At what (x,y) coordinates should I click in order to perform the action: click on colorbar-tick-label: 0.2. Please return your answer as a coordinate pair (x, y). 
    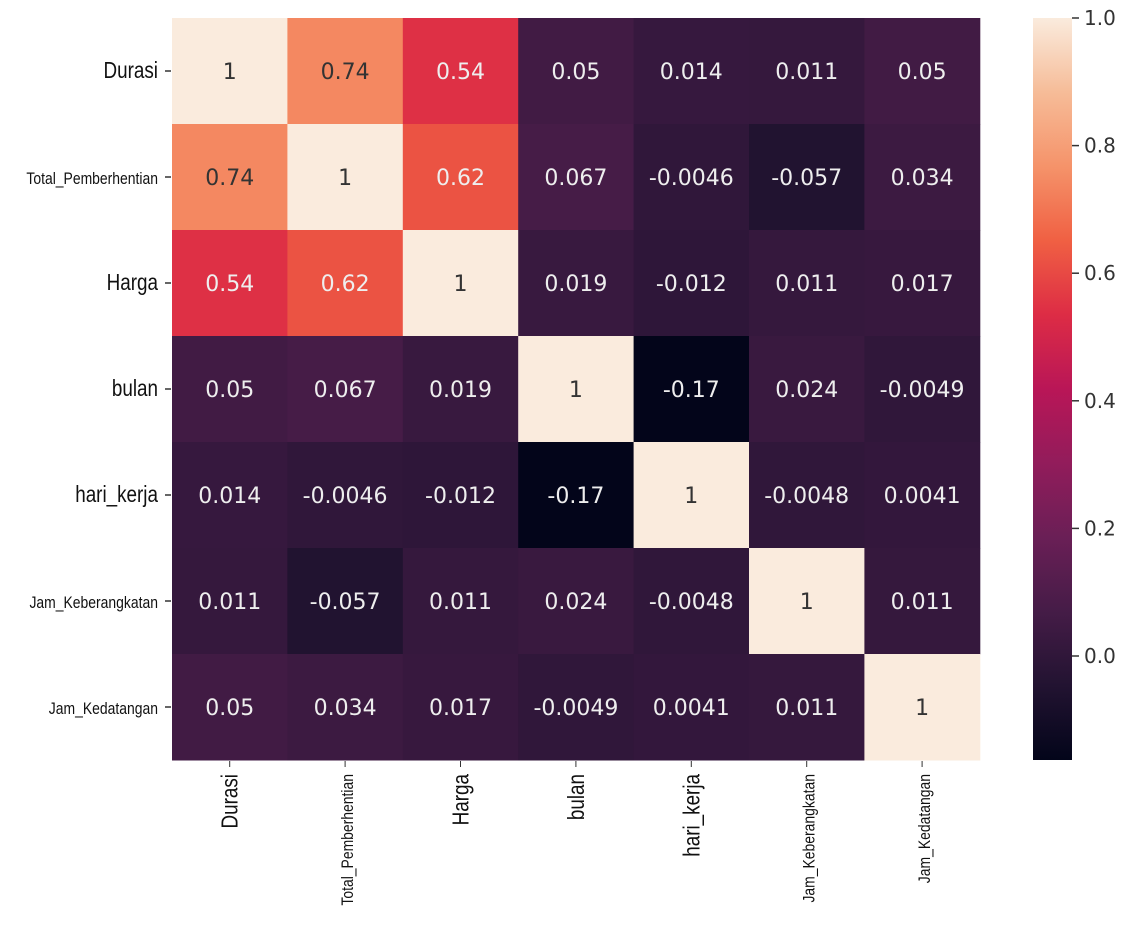
    Looking at the image, I should click on (1100, 528).